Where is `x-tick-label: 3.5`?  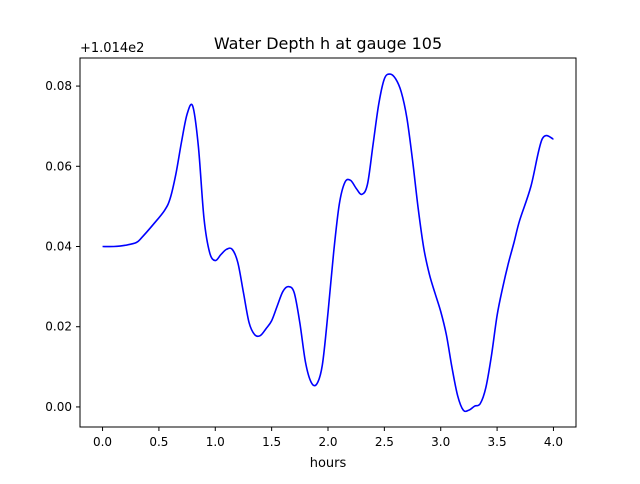
x-tick-label: 3.5 is located at coordinates (497, 442).